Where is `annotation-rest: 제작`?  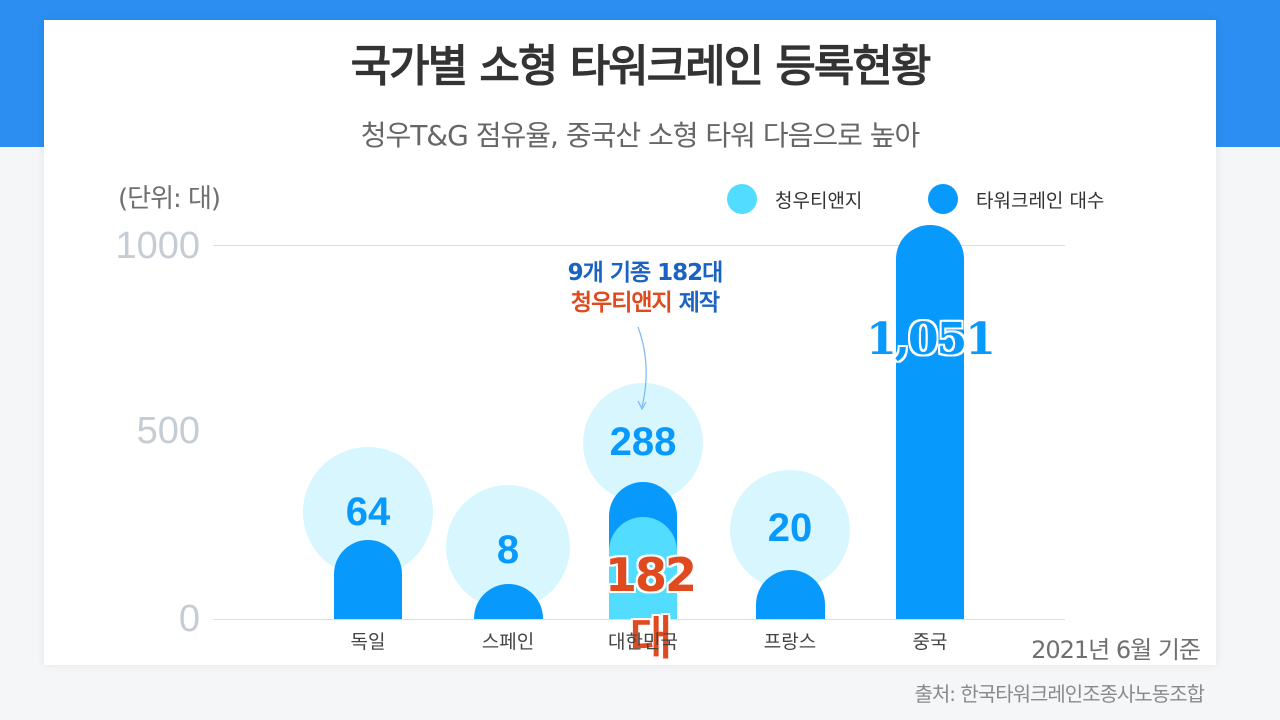
annotation-rest: 제작 is located at coordinates (695, 303).